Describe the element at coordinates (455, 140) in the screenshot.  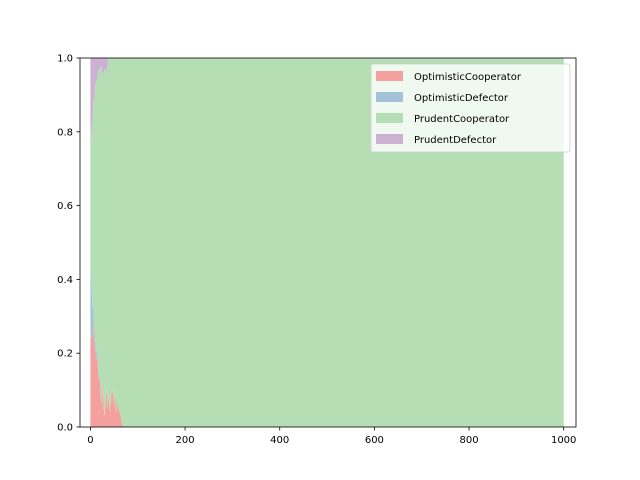
I see `legend-label-prudent-defector: PrudentDefector` at that location.